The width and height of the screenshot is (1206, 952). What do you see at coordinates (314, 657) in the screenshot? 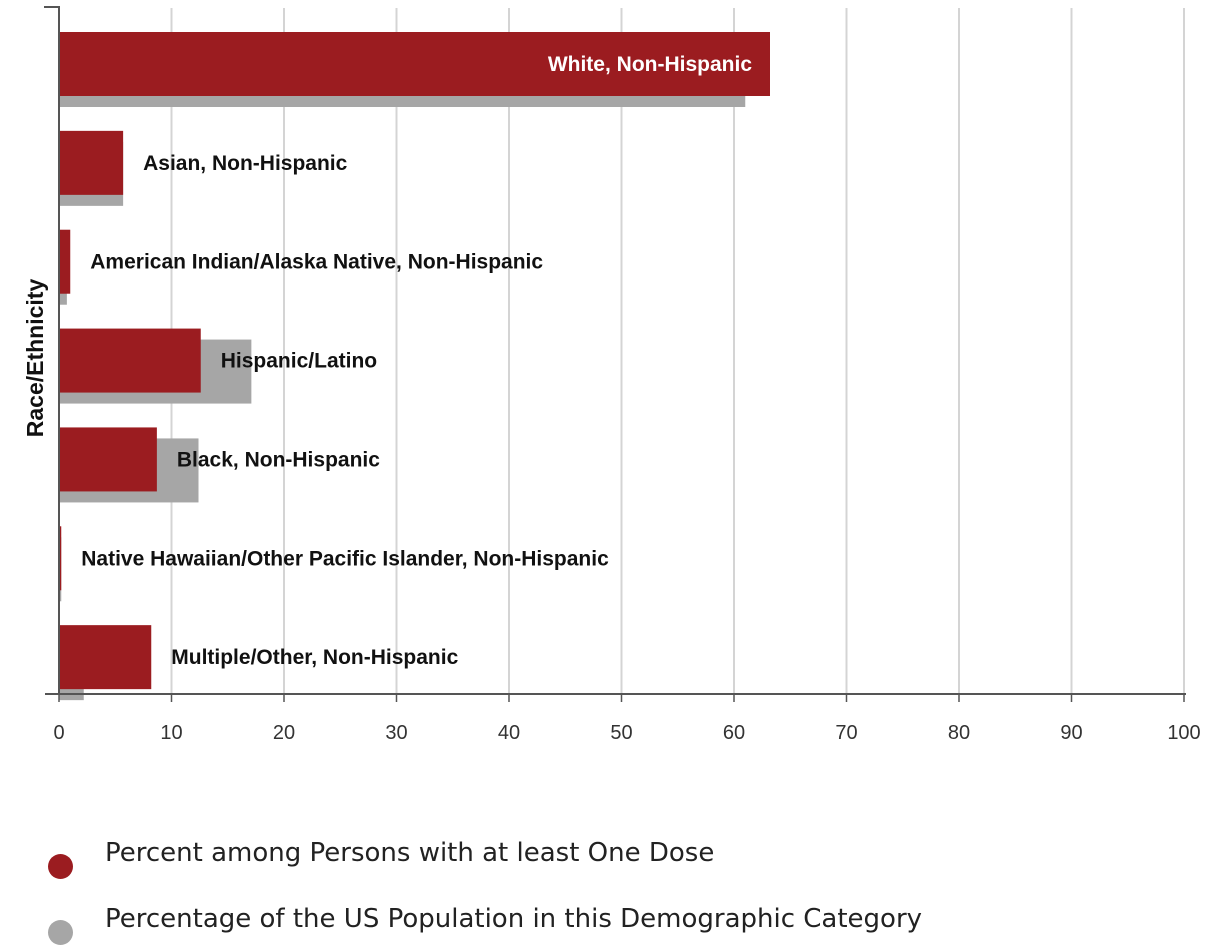
I see `category-label: Multiple/Other, Non-Hispanic` at bounding box center [314, 657].